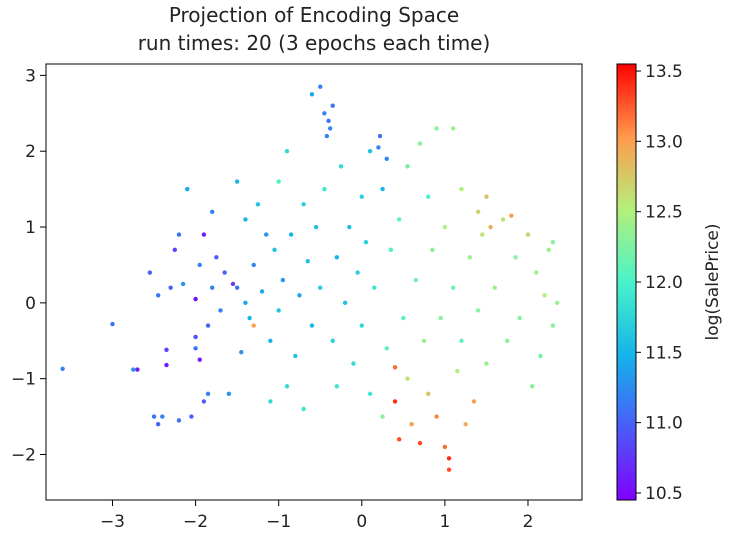  What do you see at coordinates (314, 15) in the screenshot?
I see `chart-title: Projection of Encoding Space` at bounding box center [314, 15].